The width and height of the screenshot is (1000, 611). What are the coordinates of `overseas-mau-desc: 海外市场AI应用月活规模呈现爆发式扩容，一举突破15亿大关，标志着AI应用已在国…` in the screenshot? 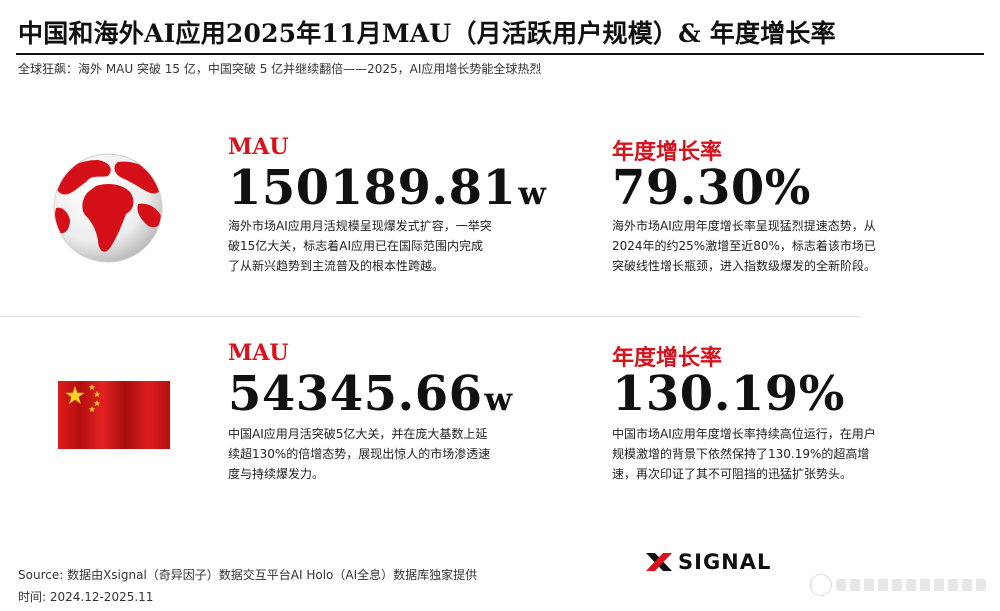 It's located at (360, 246).